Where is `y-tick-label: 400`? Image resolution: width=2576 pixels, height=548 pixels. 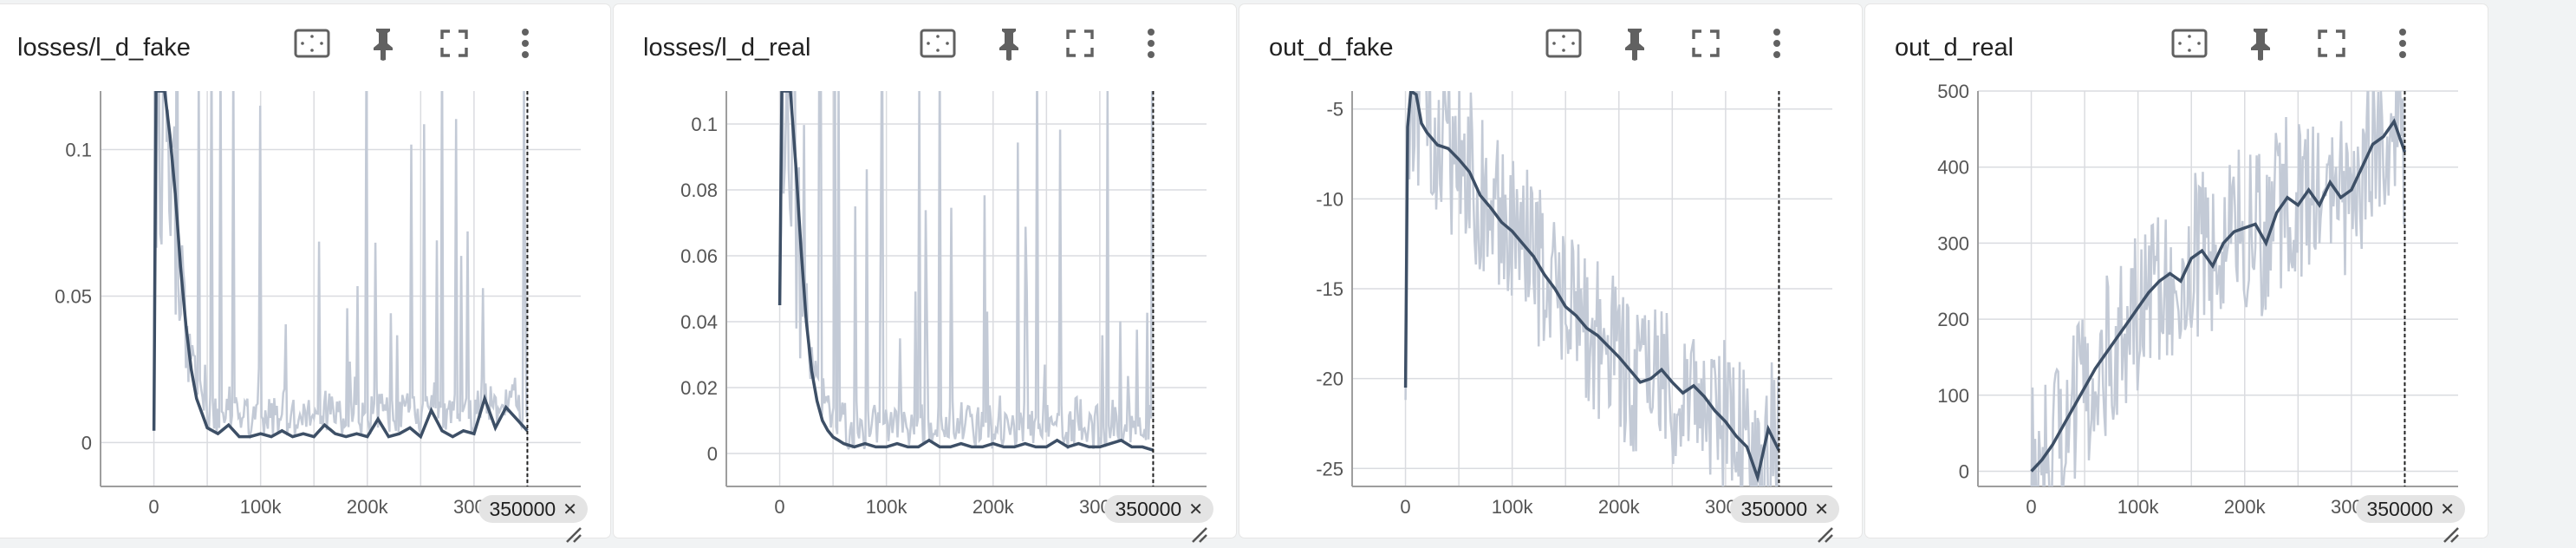 y-tick-label: 400 is located at coordinates (1953, 168).